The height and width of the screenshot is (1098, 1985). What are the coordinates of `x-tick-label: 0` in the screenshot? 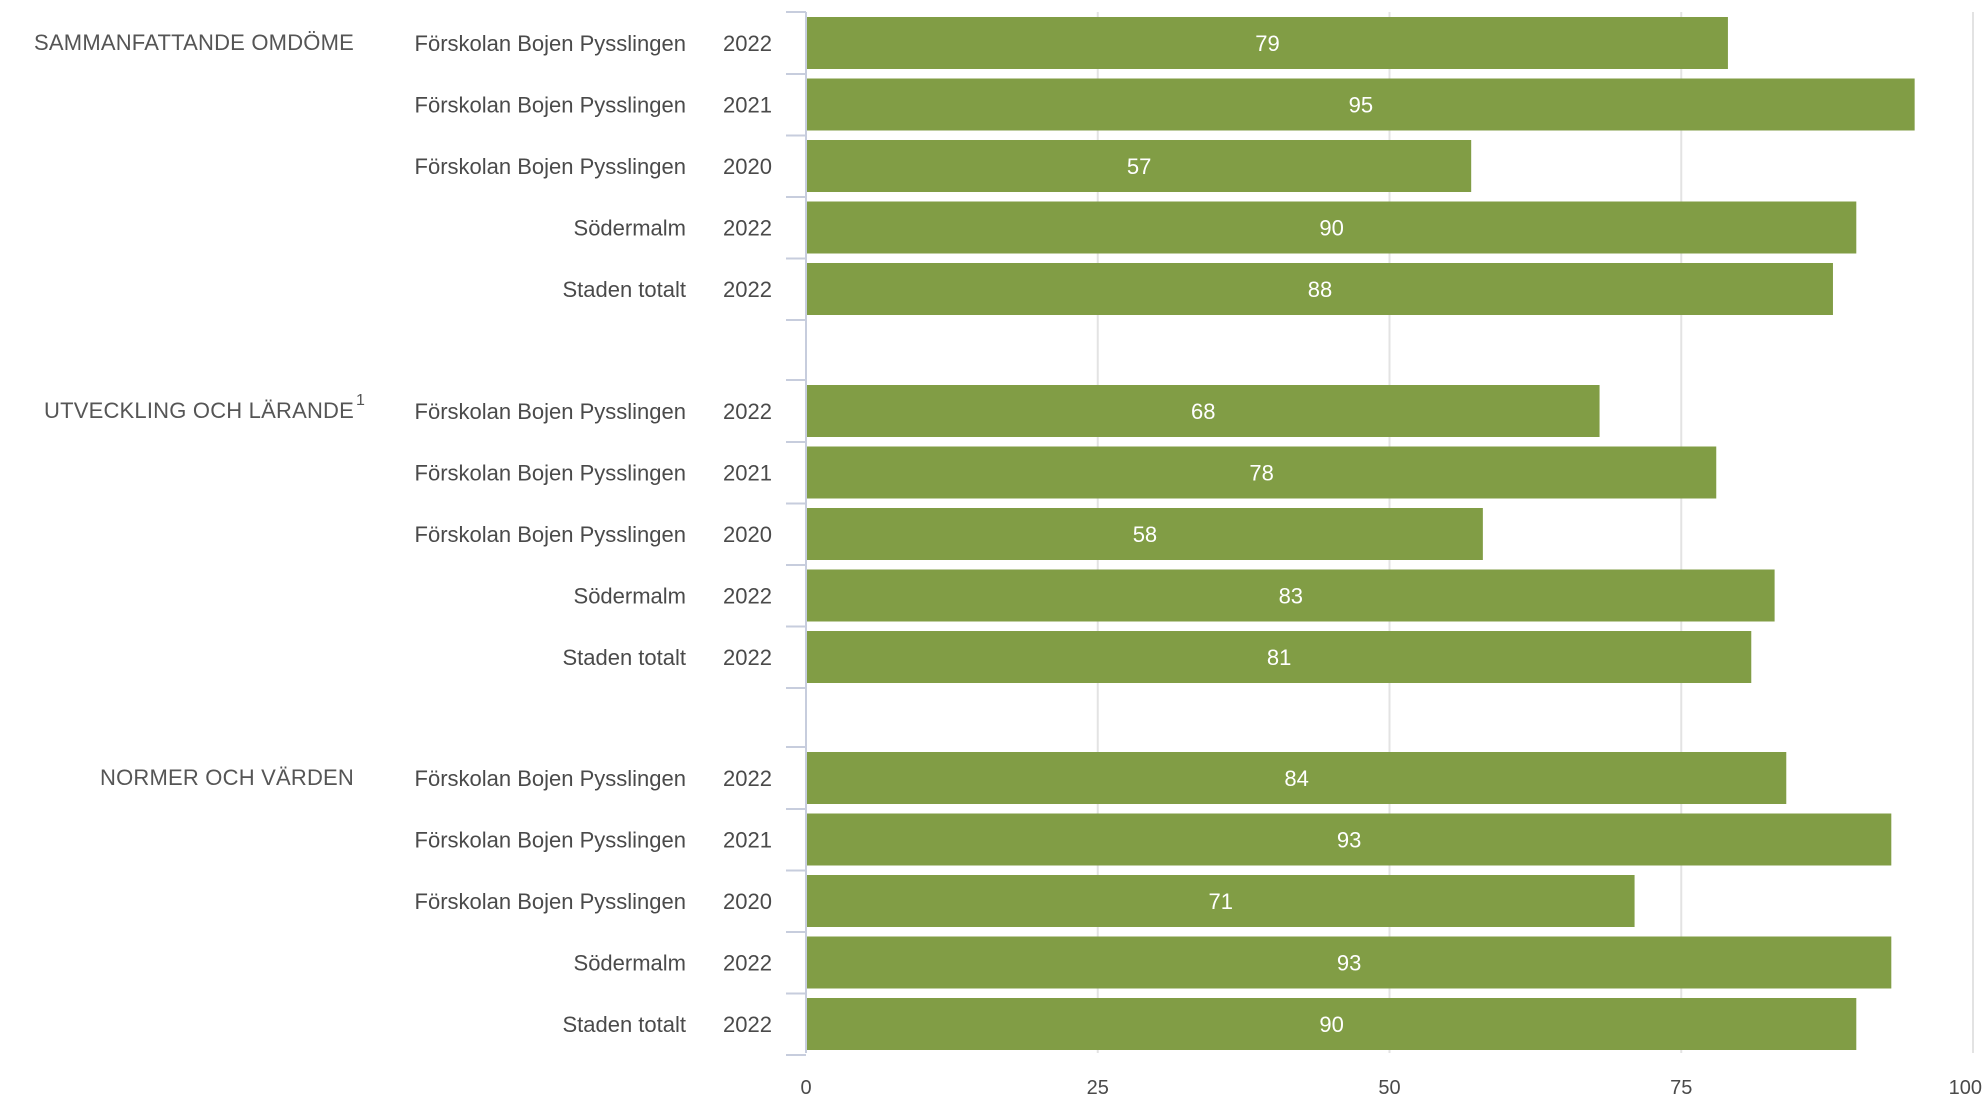 It's located at (805, 1087).